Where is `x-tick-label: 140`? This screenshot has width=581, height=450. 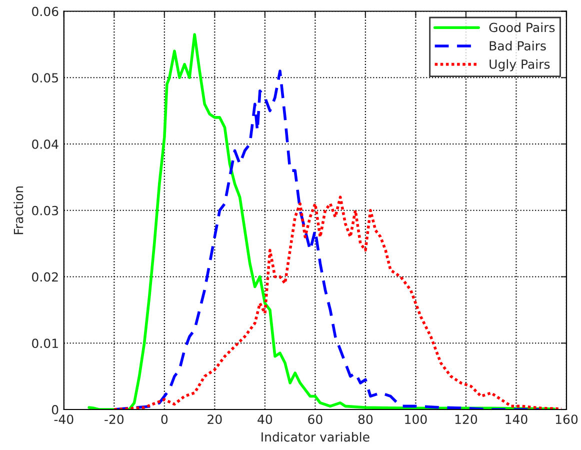
x-tick-label: 140 is located at coordinates (517, 419).